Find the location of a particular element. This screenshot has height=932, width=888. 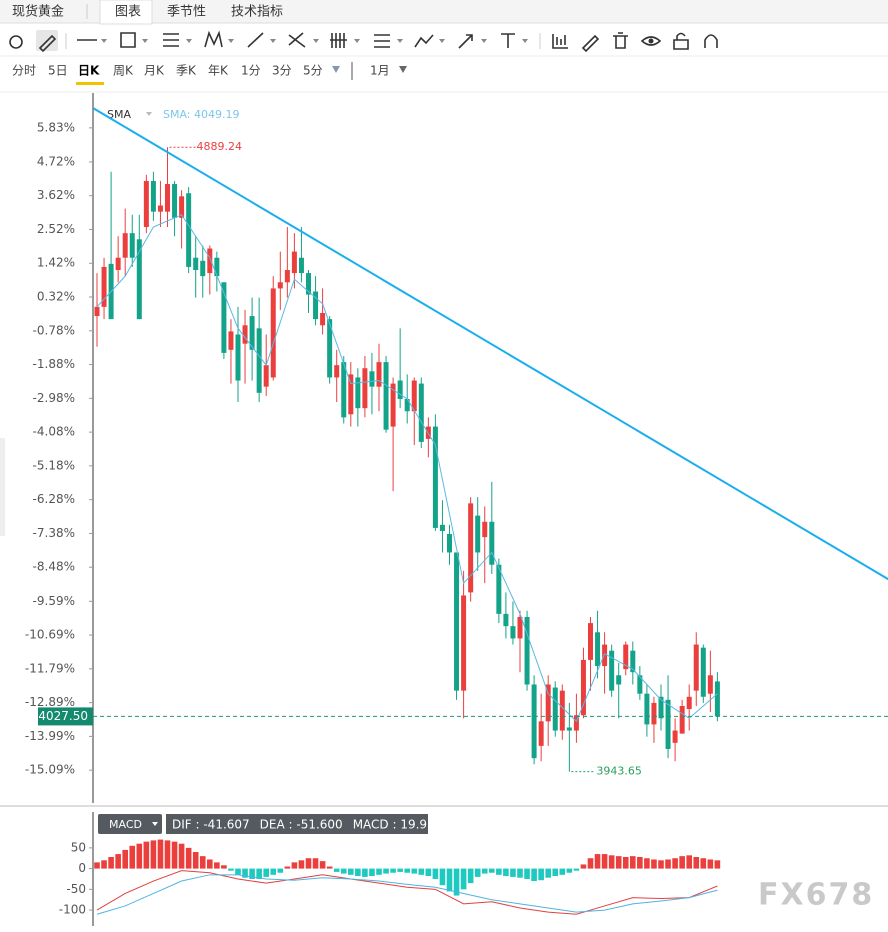

y-tick-label: -5.18% is located at coordinates (54, 465).